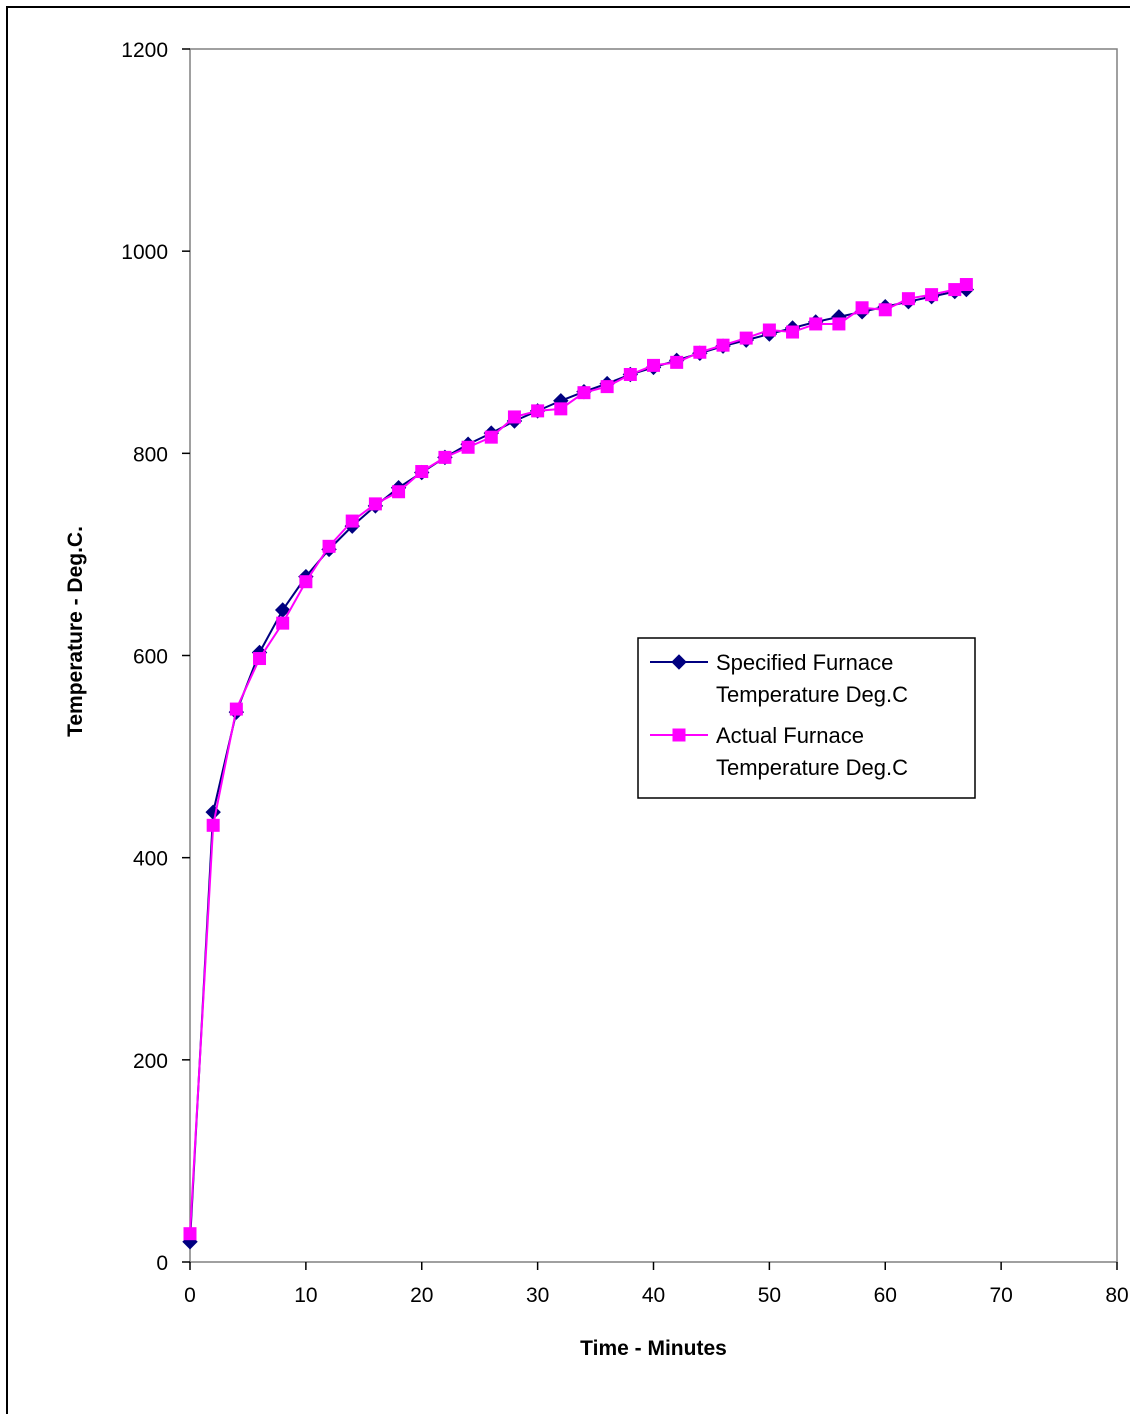 The image size is (1130, 1414). I want to click on x-tick-label: 30, so click(537, 1295).